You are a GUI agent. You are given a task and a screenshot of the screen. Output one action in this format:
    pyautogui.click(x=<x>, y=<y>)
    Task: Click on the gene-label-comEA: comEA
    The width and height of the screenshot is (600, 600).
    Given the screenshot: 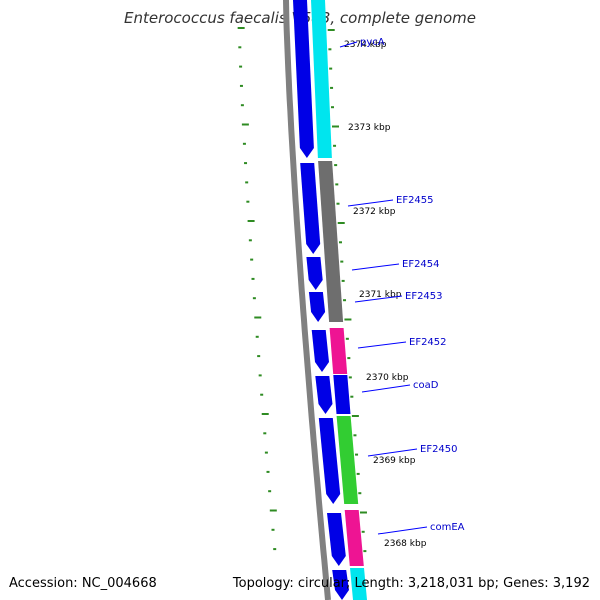 What is the action you would take?
    pyautogui.click(x=447, y=527)
    